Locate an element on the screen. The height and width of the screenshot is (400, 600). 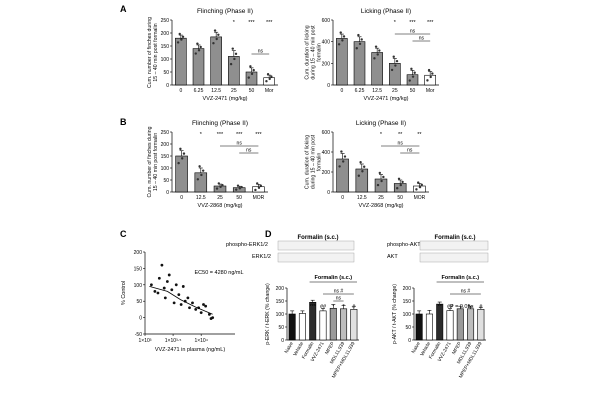
x-tick-label: 1×10³ is located at coordinates (145, 341).